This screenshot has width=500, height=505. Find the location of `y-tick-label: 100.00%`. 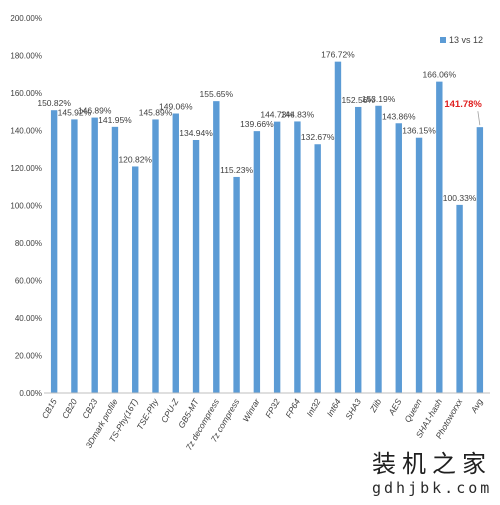

y-tick-label: 100.00% is located at coordinates (26, 206).